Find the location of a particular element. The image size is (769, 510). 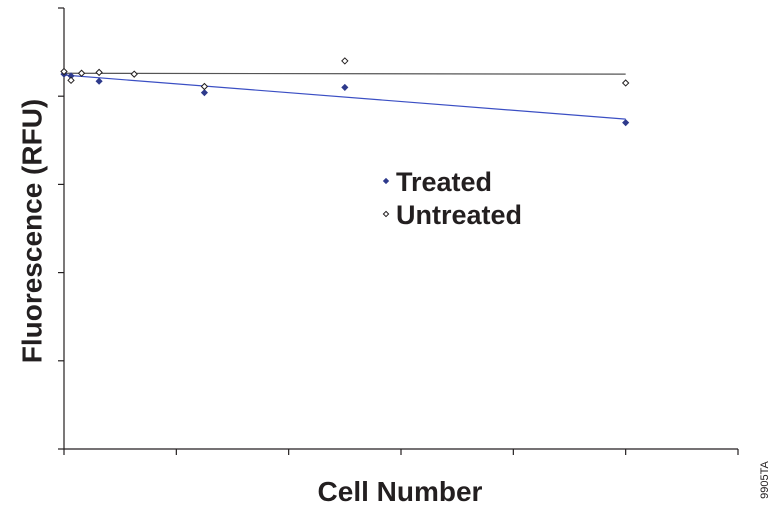

figure-id-label: 9905TA is located at coordinates (764, 479).